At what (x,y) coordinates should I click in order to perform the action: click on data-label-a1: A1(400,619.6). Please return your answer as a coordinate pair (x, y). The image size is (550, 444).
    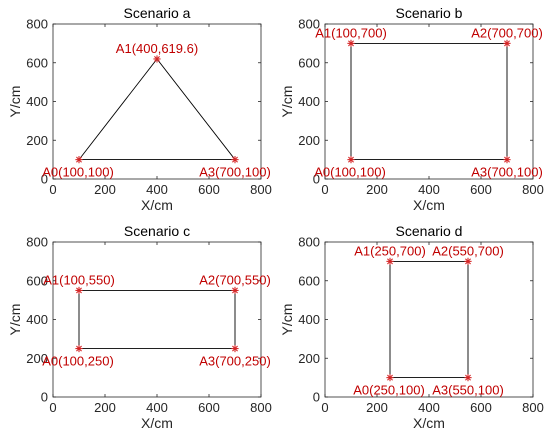
    Looking at the image, I should click on (157, 48).